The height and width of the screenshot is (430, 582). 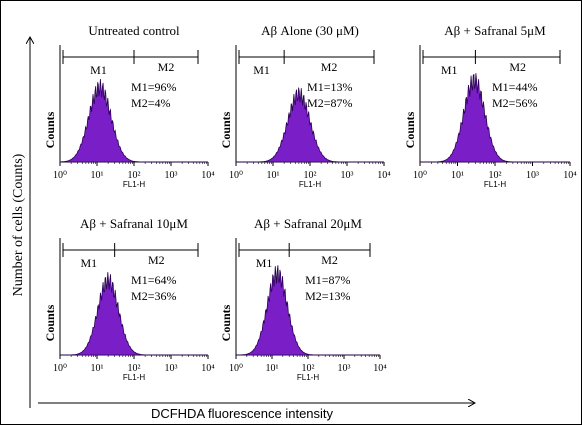 I want to click on panel-title: Aβ + Safranal 20μM, so click(x=308, y=223).